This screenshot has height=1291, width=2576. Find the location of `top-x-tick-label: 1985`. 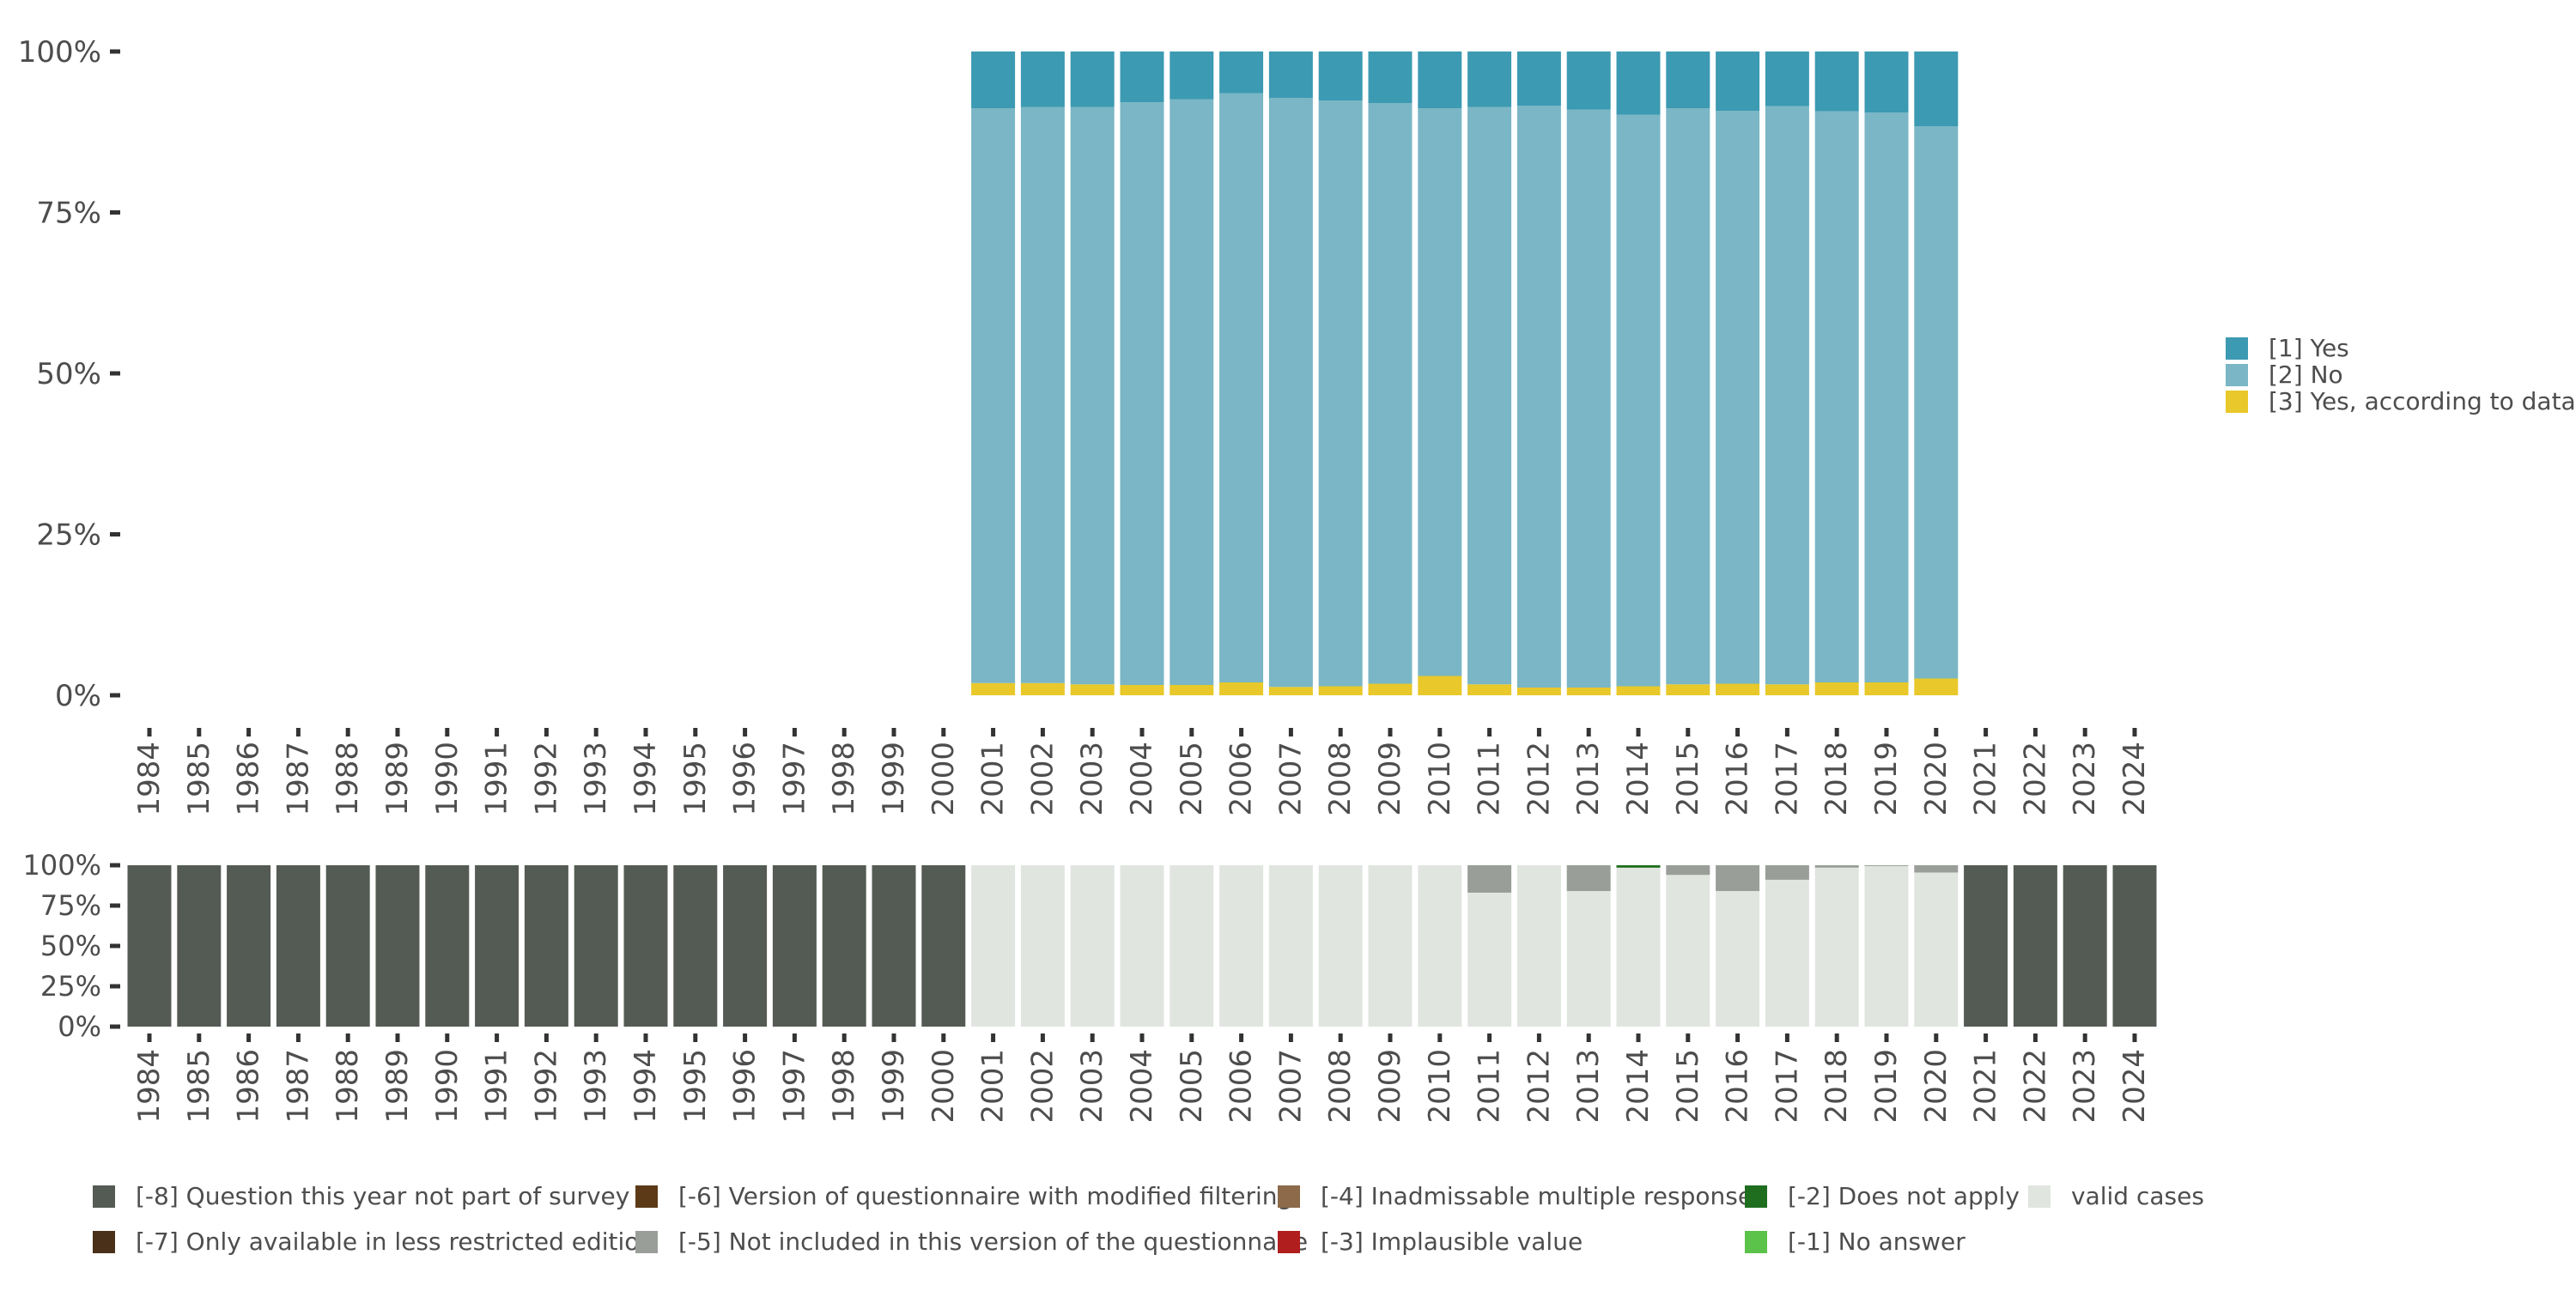

top-x-tick-label: 1985 is located at coordinates (199, 779).